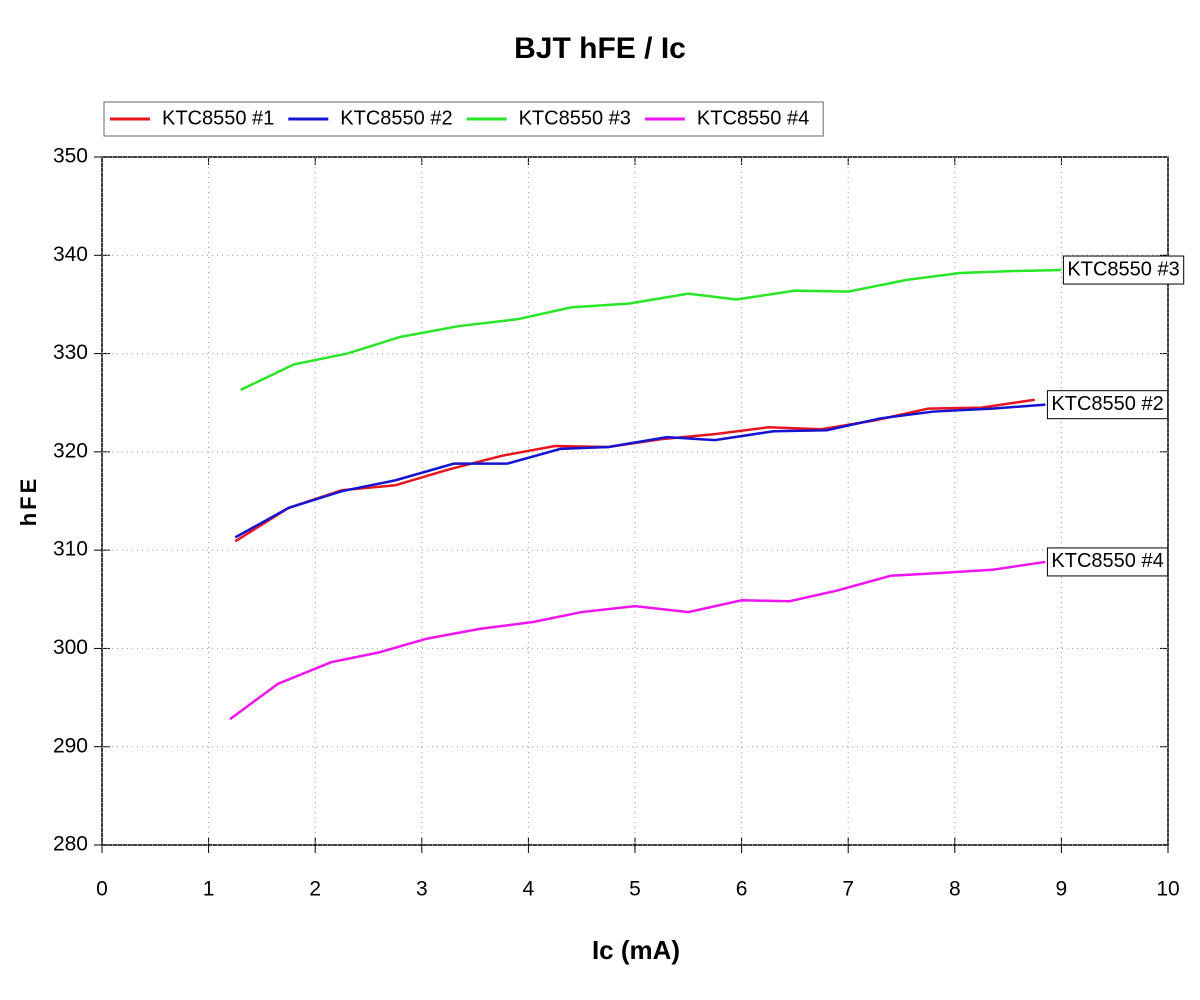  What do you see at coordinates (742, 889) in the screenshot?
I see `x-tick-label: 6` at bounding box center [742, 889].